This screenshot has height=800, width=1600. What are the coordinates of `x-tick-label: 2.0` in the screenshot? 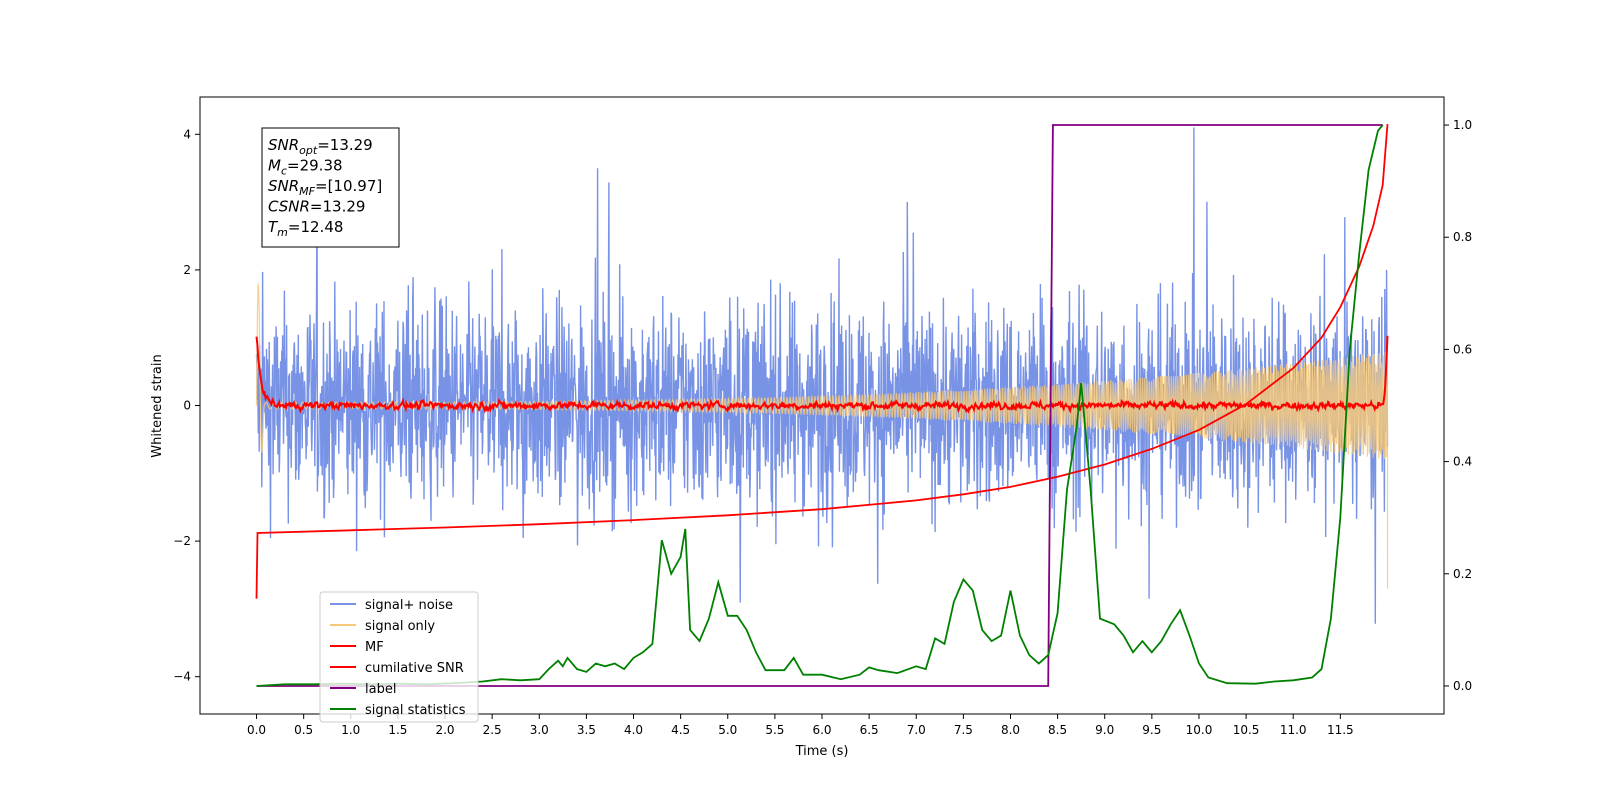 It's located at (444, 730).